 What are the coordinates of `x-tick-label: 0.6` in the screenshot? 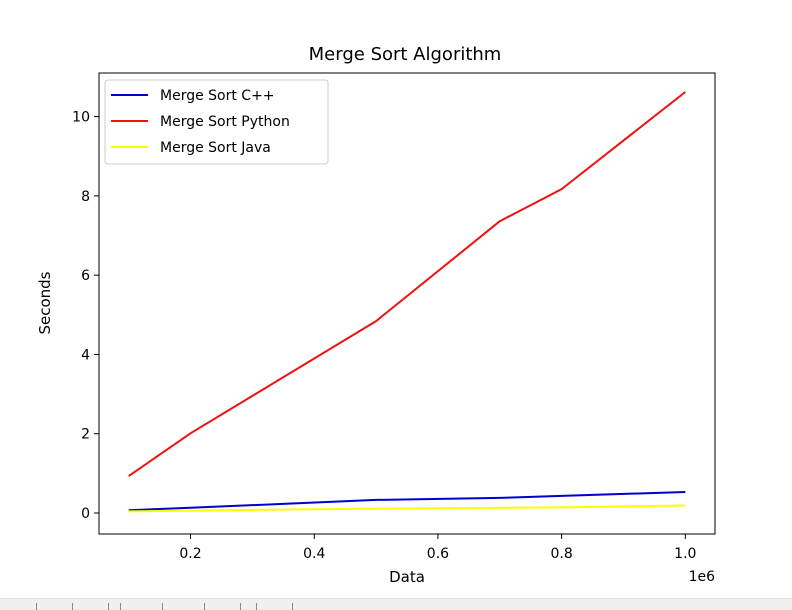 It's located at (438, 554).